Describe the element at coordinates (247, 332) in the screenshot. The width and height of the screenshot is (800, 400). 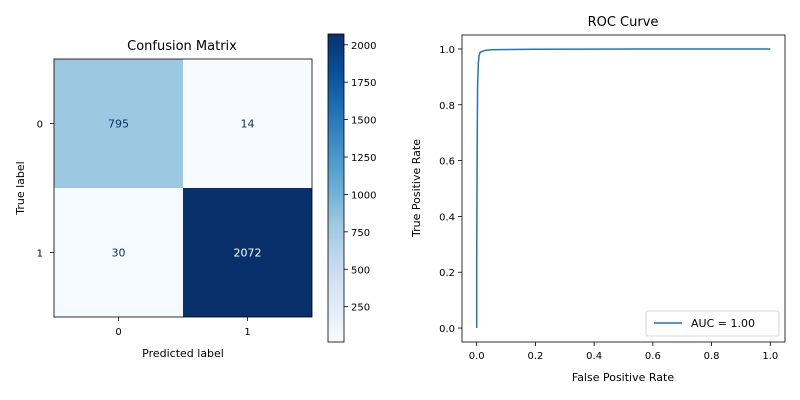
I see `cm-xtick-label: 1` at that location.